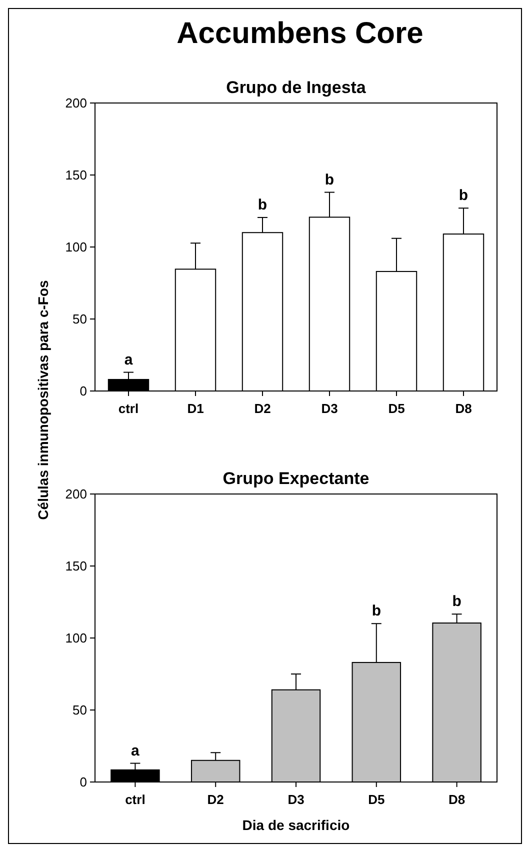  I want to click on chart-title: Accumbens Core, so click(300, 33).